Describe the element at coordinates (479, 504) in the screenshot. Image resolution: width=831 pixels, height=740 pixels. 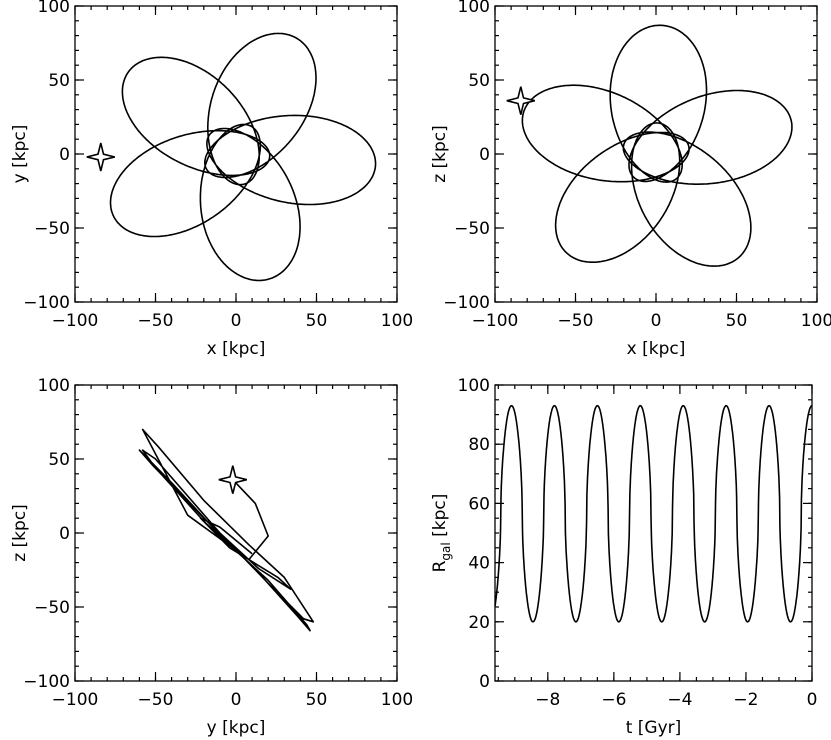
I see `y-tick-label: 60` at that location.